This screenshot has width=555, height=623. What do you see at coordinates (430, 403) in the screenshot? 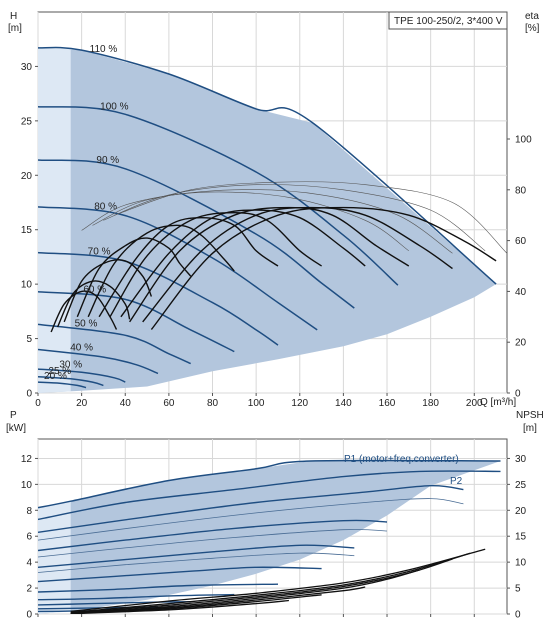
I see `x-tick-label: 180` at bounding box center [430, 403].